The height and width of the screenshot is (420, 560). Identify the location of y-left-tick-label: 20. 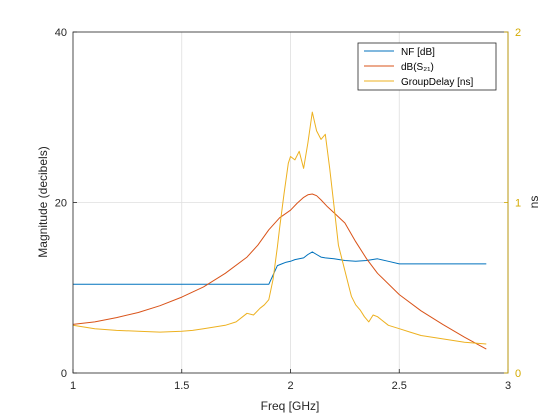
(61, 204).